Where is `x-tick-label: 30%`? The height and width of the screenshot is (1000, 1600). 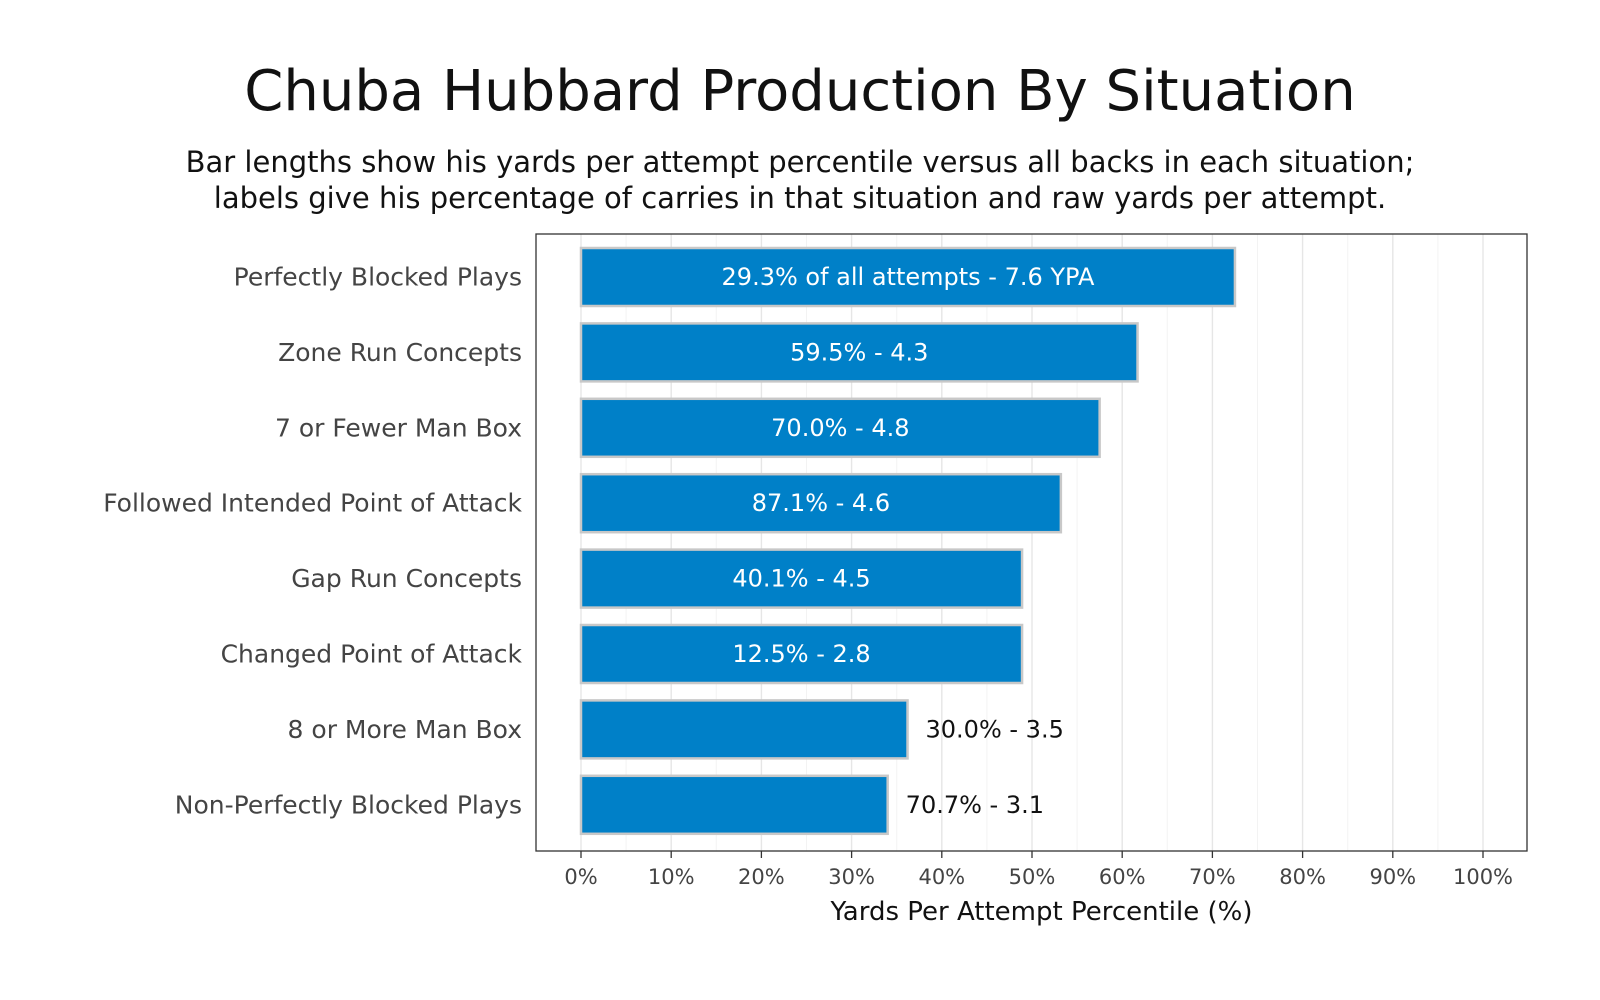
x-tick-label: 30% is located at coordinates (851, 877).